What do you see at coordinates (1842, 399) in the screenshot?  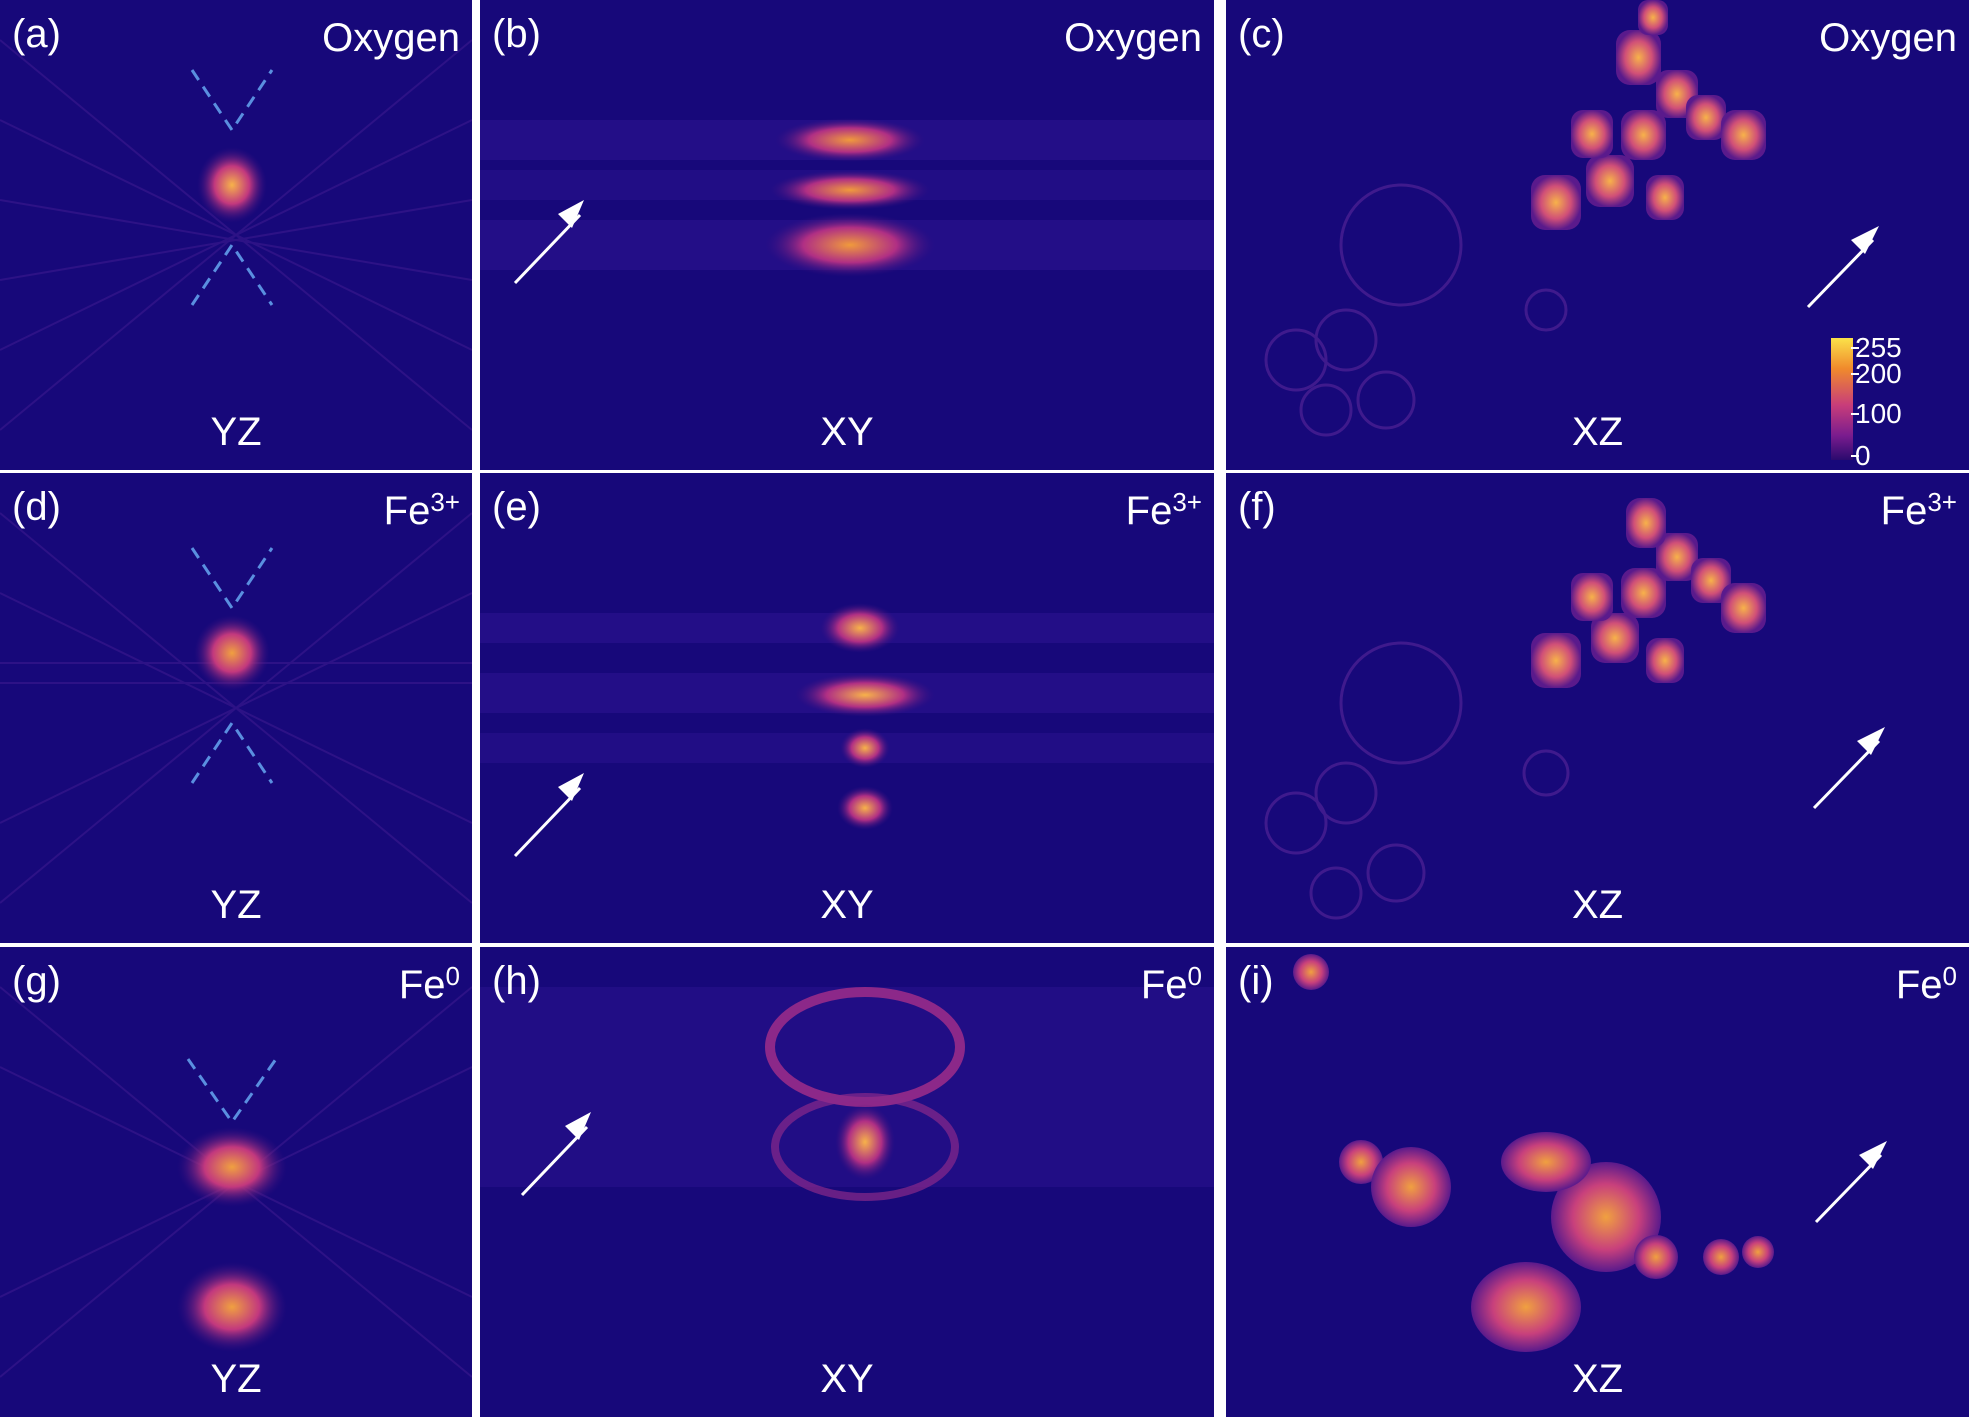 I see `colorbar-gradient` at bounding box center [1842, 399].